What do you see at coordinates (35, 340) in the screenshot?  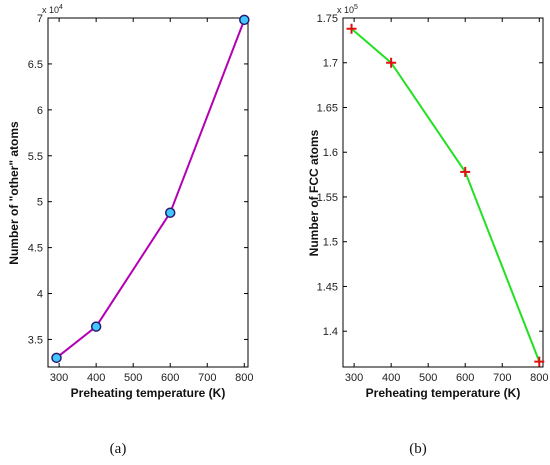 I see `y-tick-label: 3.5` at bounding box center [35, 340].